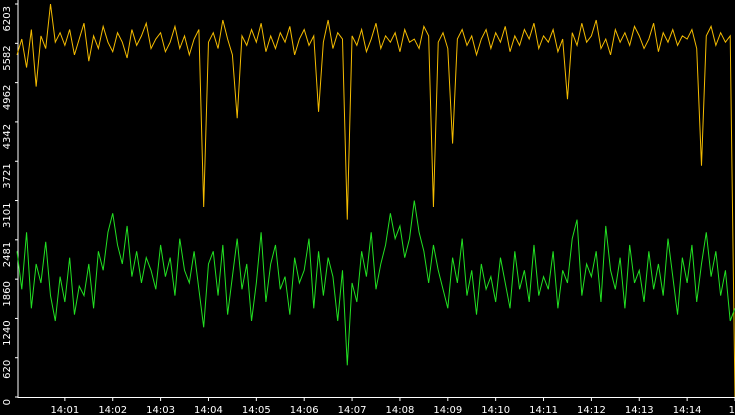 This screenshot has width=735, height=415. Describe the element at coordinates (400, 410) in the screenshot. I see `x-tick-label: 14:08` at that location.